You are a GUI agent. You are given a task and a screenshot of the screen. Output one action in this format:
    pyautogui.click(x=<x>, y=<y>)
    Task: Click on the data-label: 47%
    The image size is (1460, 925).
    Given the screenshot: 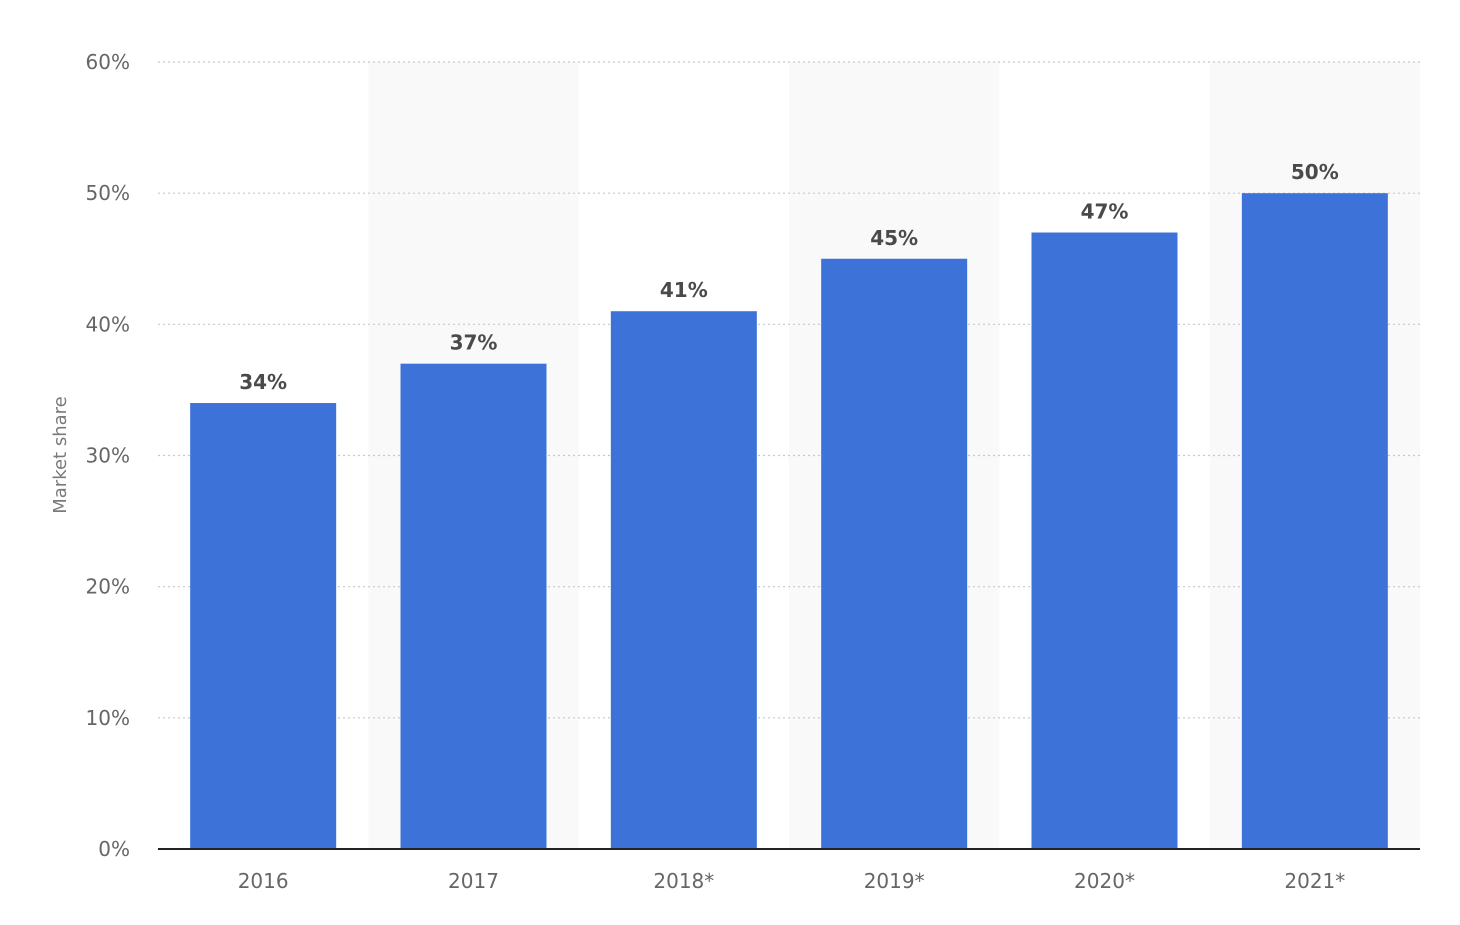 What is the action you would take?
    pyautogui.click(x=1105, y=212)
    